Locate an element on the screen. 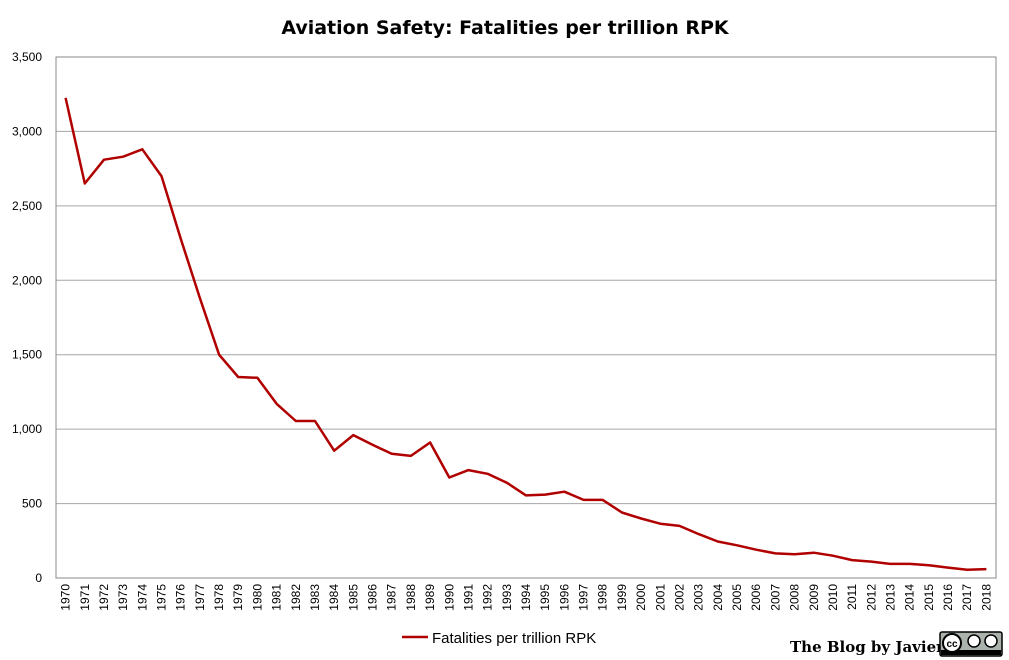 This screenshot has width=1009, height=660. x-tick-label: 1972 is located at coordinates (104, 597).